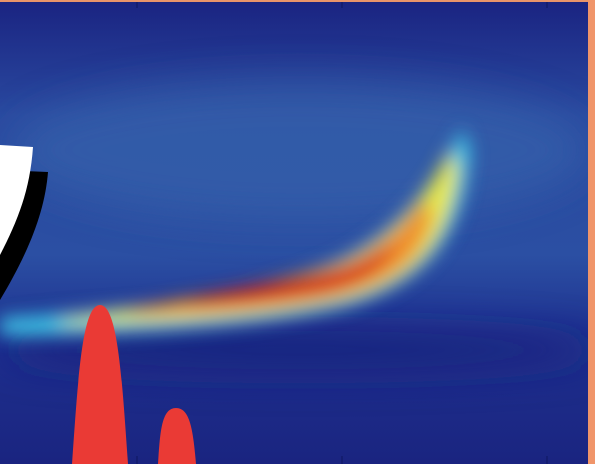 Image resolution: width=595 pixels, height=464 pixels. Describe the element at coordinates (16, 200) in the screenshot. I see `shape-white` at that location.